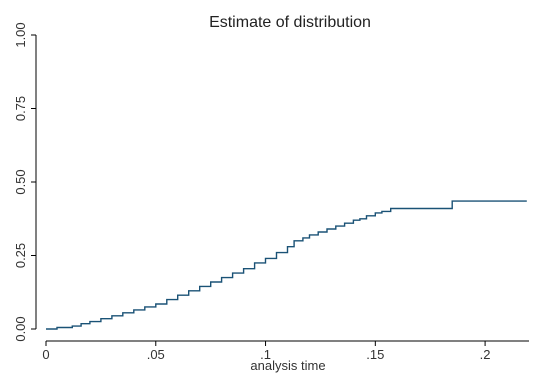 This screenshot has height=374, width=536. Describe the element at coordinates (45, 354) in the screenshot. I see `x-tick-label: 0` at that location.